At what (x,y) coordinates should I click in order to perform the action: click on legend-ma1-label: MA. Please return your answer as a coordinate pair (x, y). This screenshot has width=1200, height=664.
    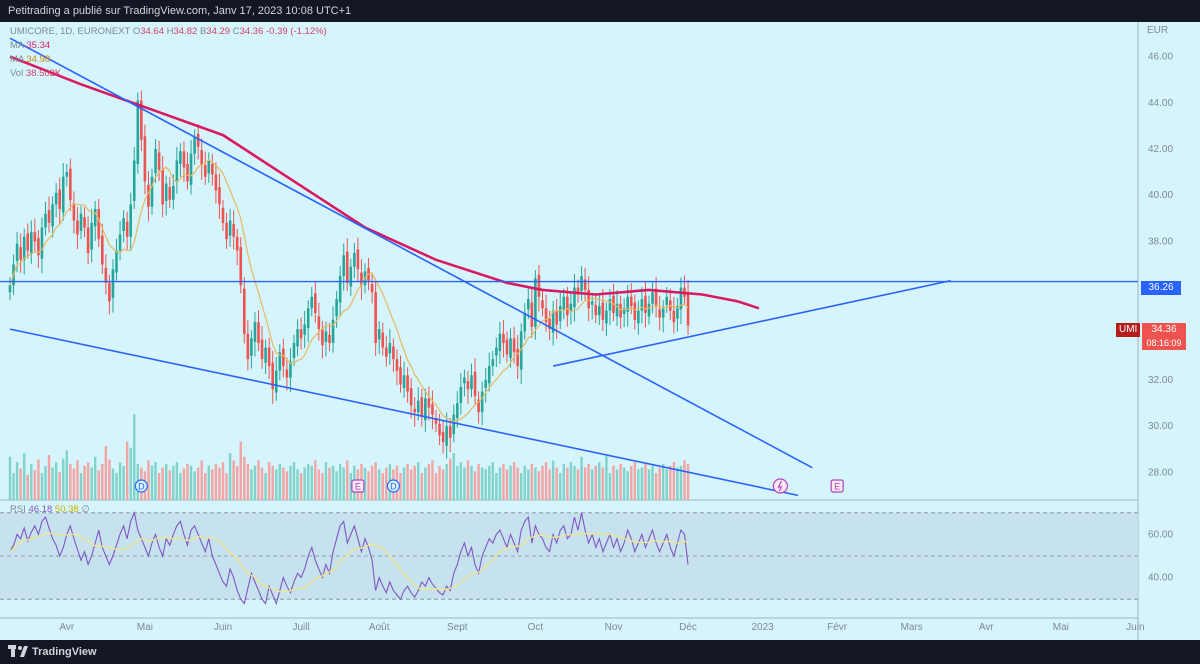
    Looking at the image, I should click on (17, 45).